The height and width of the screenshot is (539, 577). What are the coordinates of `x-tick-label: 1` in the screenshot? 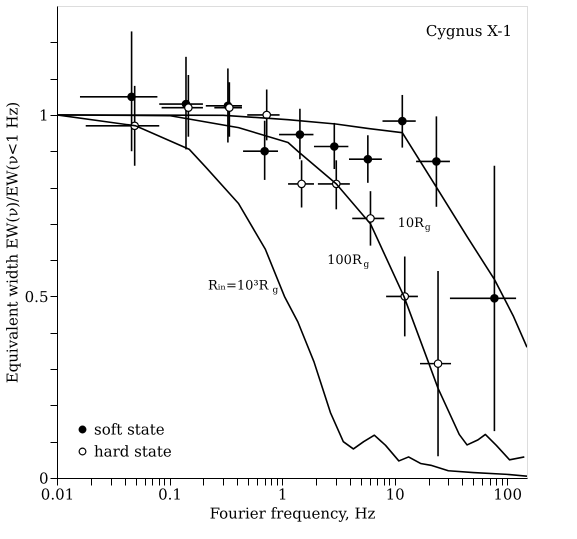 It's located at (283, 495).